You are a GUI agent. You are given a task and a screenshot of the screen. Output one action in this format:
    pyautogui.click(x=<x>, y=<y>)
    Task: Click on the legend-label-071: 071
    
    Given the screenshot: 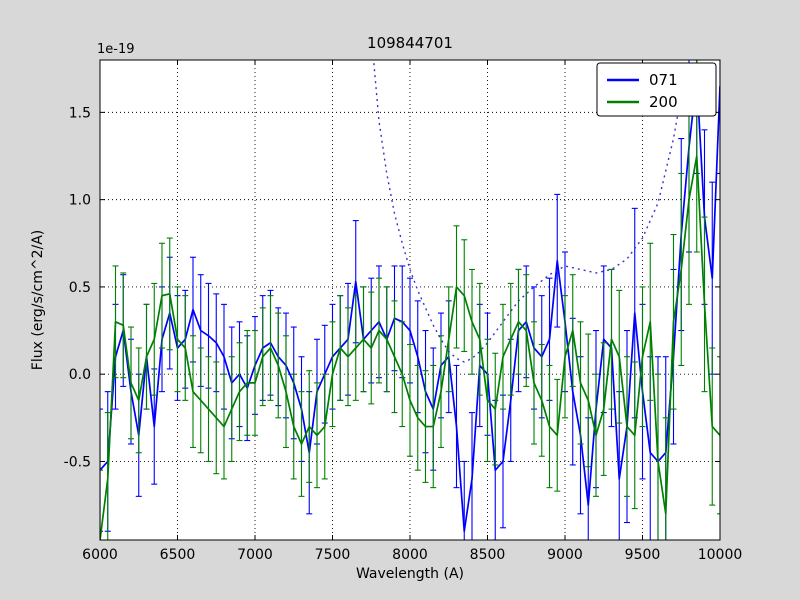 What is the action you would take?
    pyautogui.click(x=663, y=80)
    